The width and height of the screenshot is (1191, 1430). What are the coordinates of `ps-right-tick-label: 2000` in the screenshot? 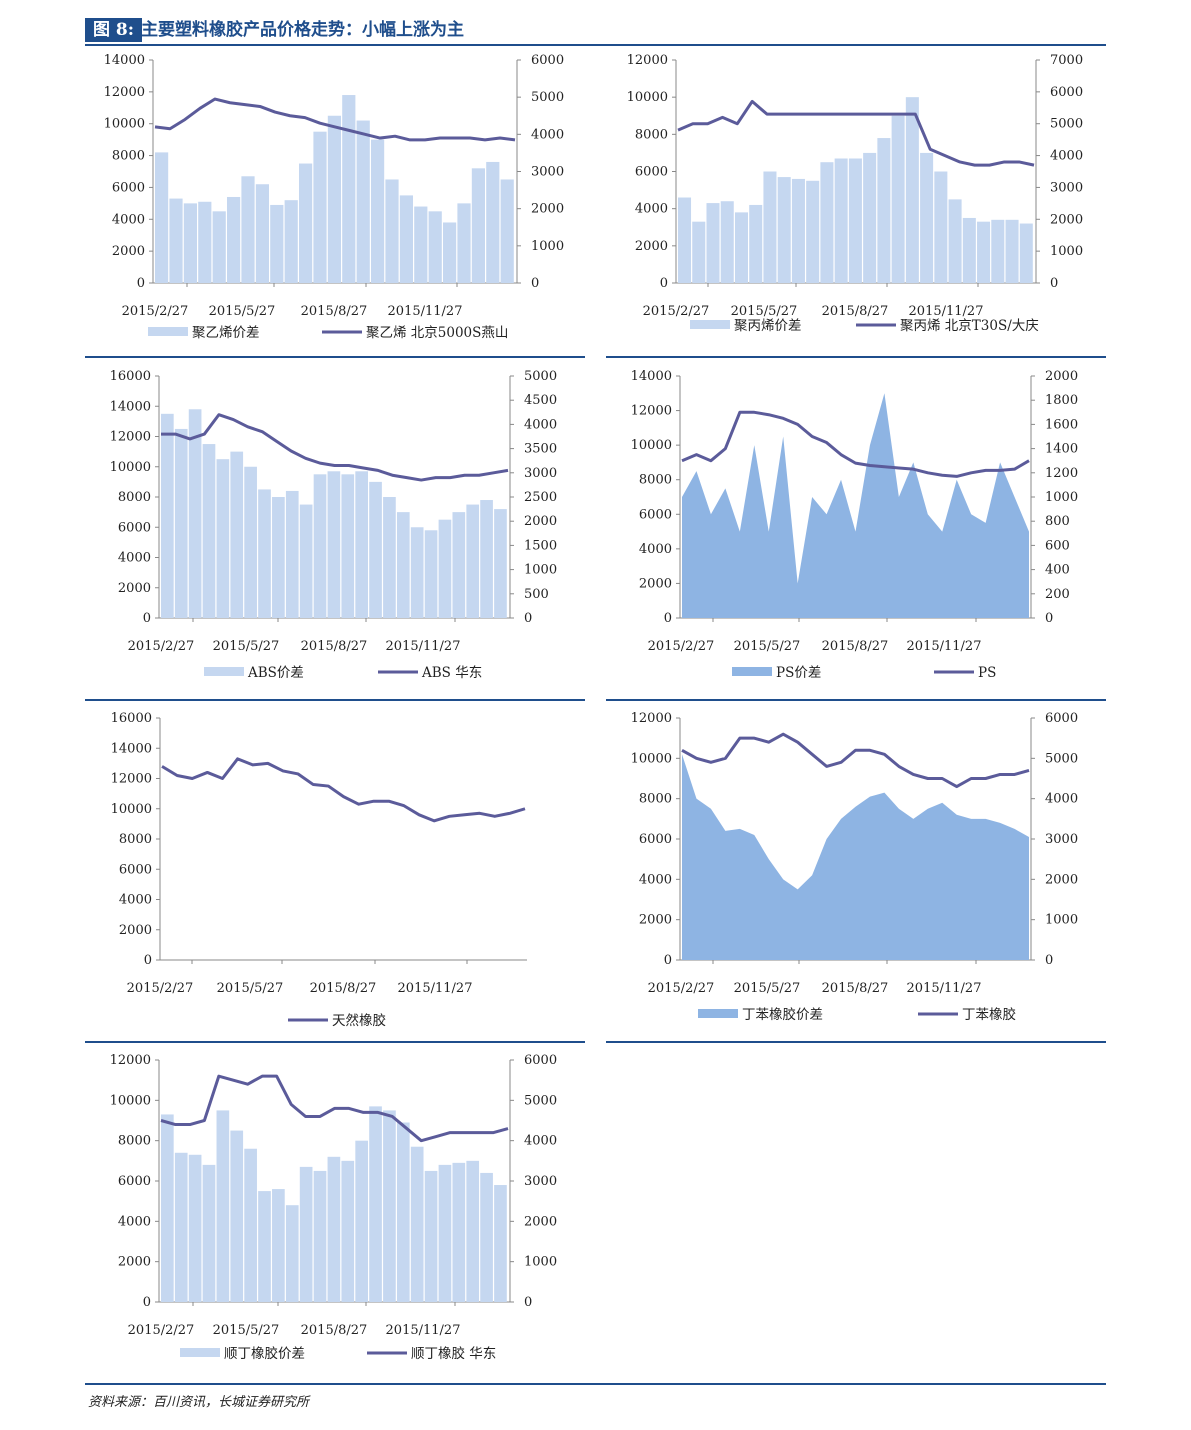 It's located at (1061, 376).